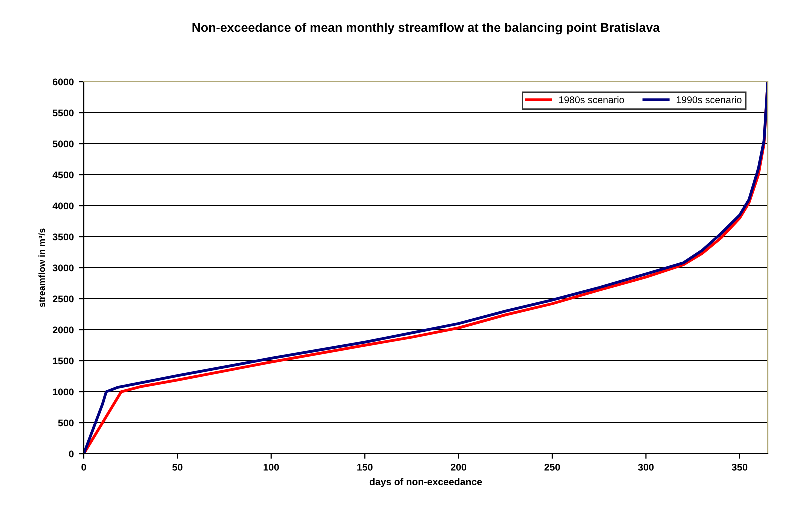  I want to click on x-axis-title: days of non-exceedance, so click(426, 483).